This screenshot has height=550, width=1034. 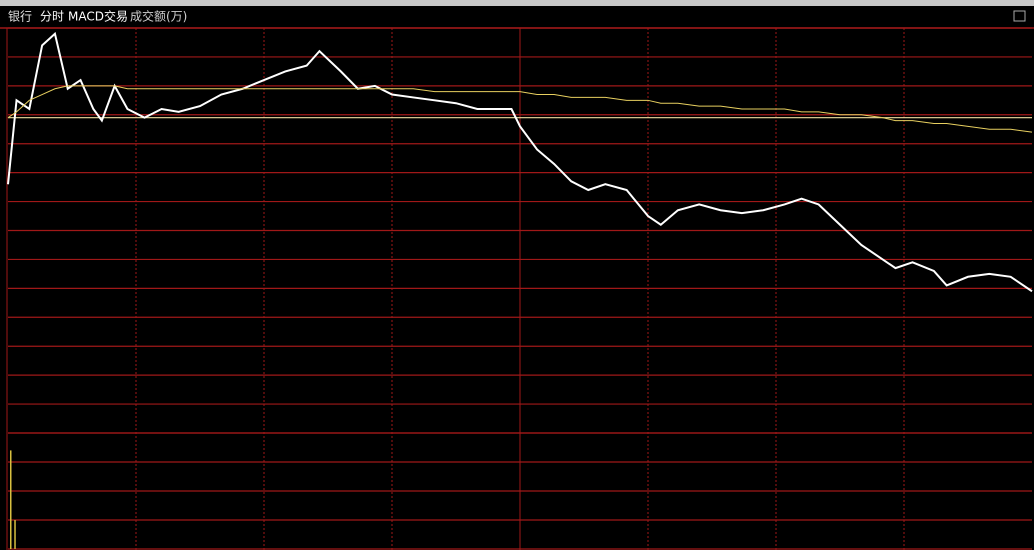 What do you see at coordinates (520, 109) in the screenshot?
I see `price-line` at bounding box center [520, 109].